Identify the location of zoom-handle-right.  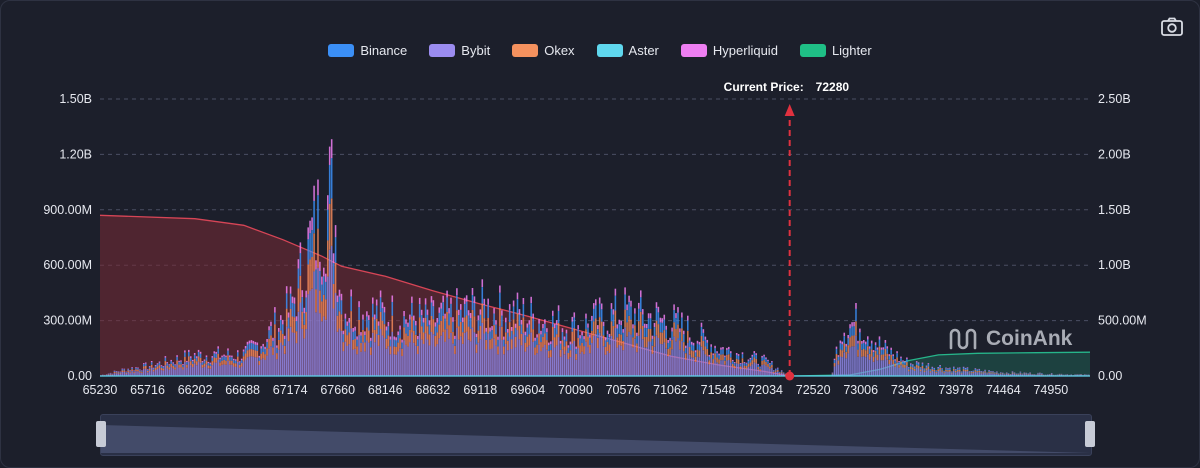
(1090, 434).